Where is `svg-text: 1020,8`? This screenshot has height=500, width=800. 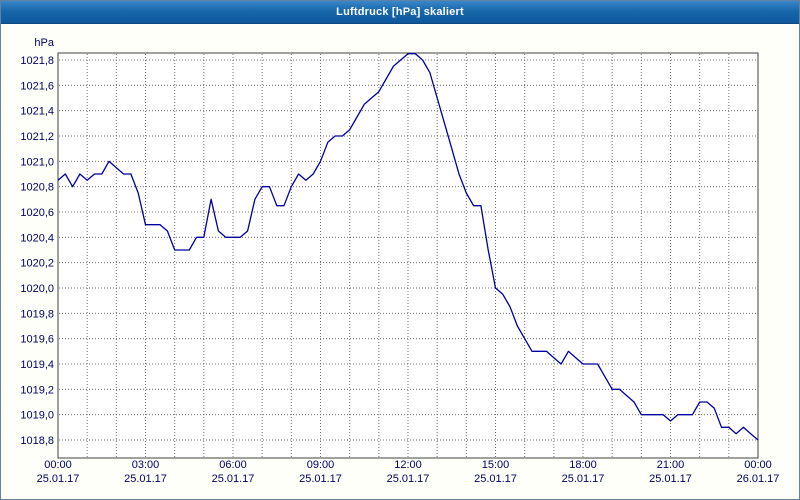 svg-text: 1020,8 is located at coordinates (37, 188).